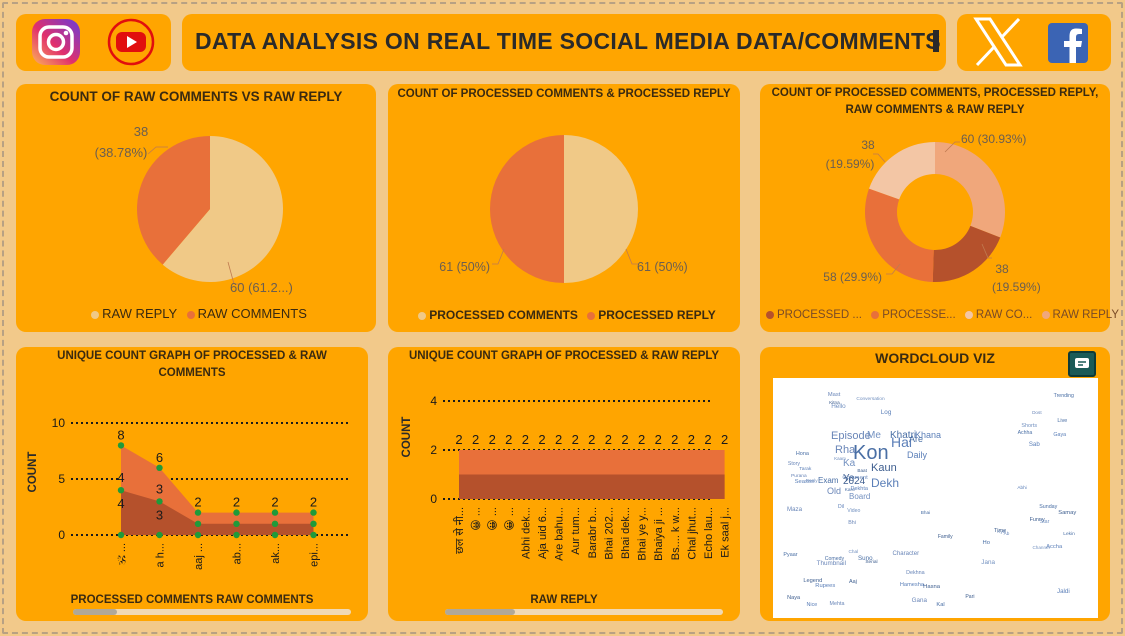  I want to click on wordcloud-word: Dekhta, so click(859, 488).